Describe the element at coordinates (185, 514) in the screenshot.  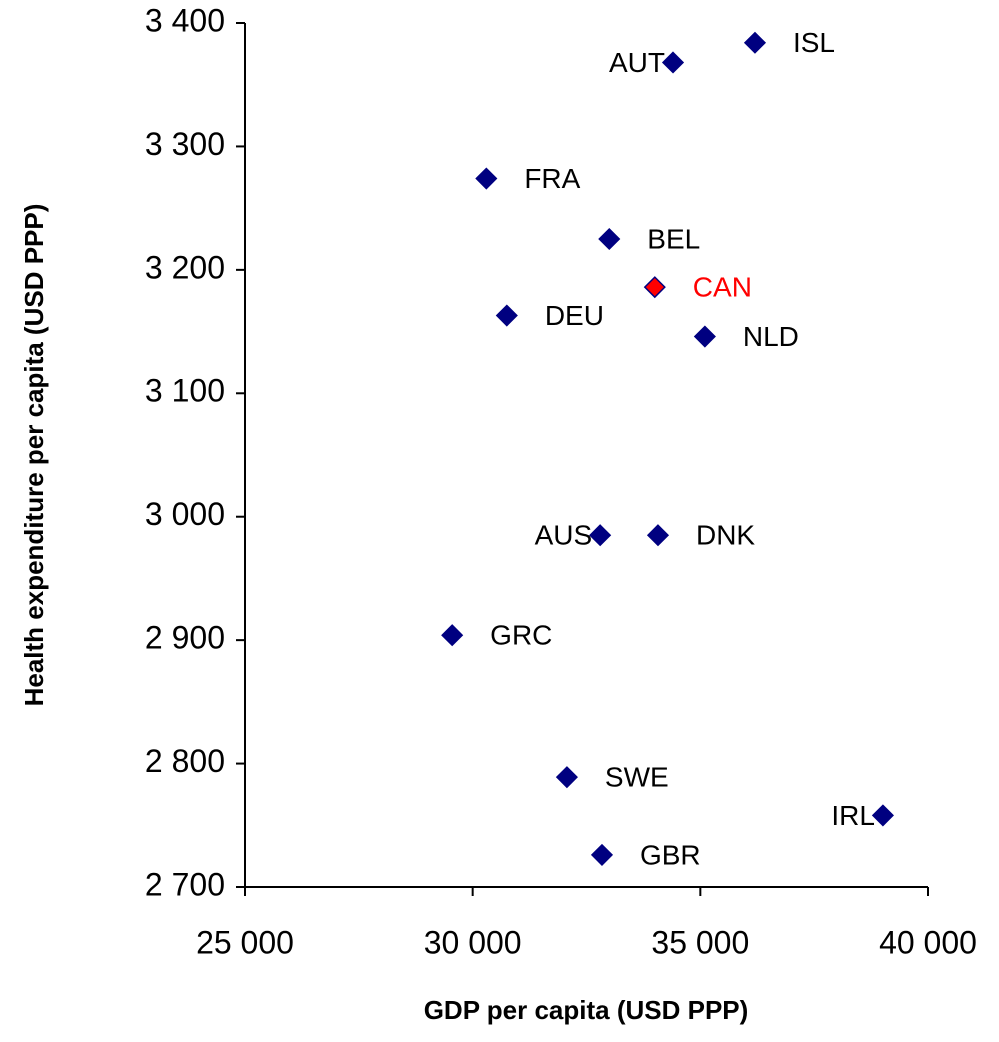
I see `y-tick-label: 3 000` at that location.